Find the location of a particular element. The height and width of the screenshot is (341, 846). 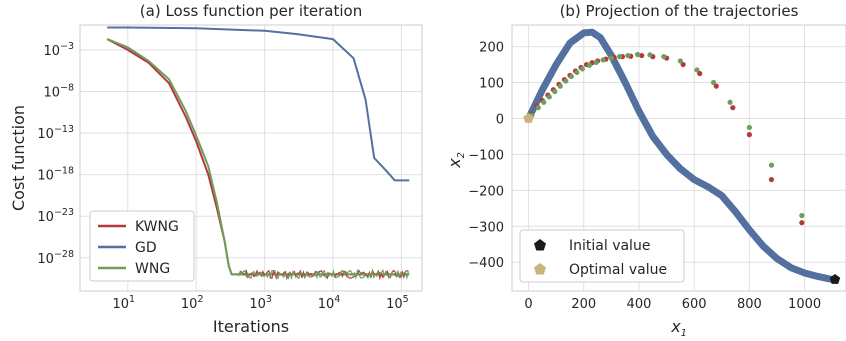

initial-value-marker is located at coordinates (835, 279).